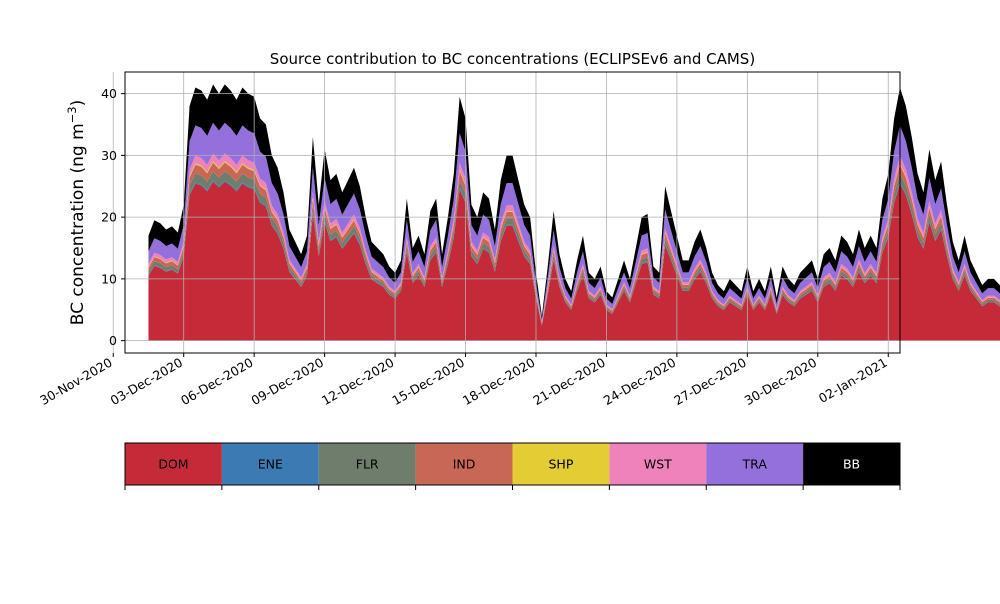 The width and height of the screenshot is (1000, 604). I want to click on legend-swatch-tra, so click(755, 464).